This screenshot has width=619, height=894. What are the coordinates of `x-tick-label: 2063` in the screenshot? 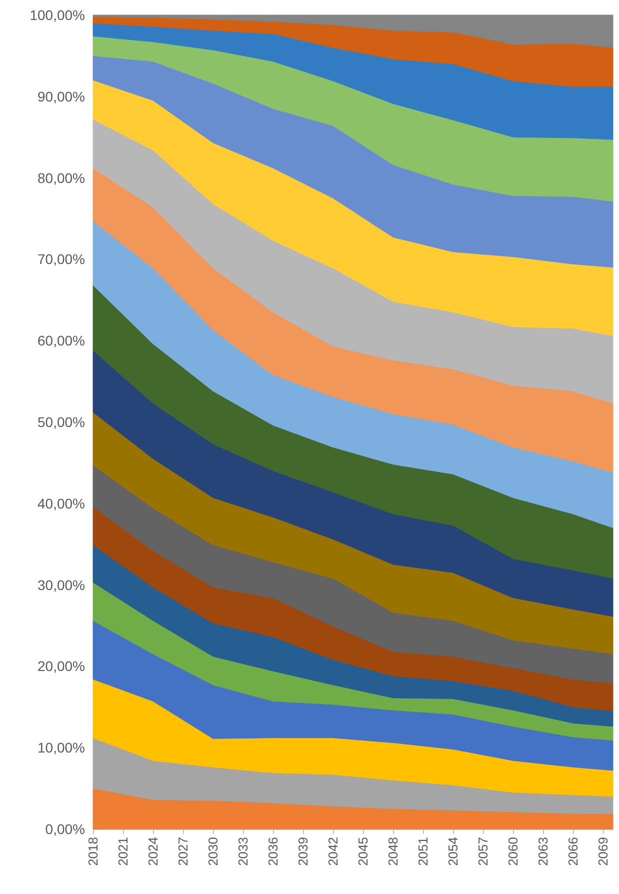 It's located at (543, 851).